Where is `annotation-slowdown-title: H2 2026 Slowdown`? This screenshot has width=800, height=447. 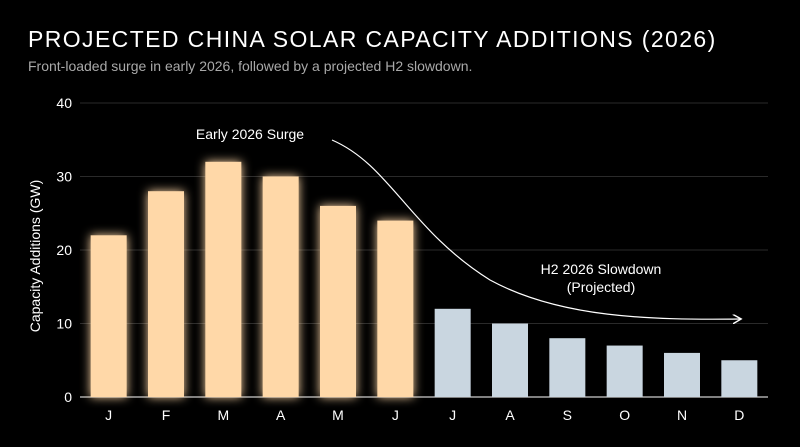 annotation-slowdown-title: H2 2026 Slowdown is located at coordinates (601, 269).